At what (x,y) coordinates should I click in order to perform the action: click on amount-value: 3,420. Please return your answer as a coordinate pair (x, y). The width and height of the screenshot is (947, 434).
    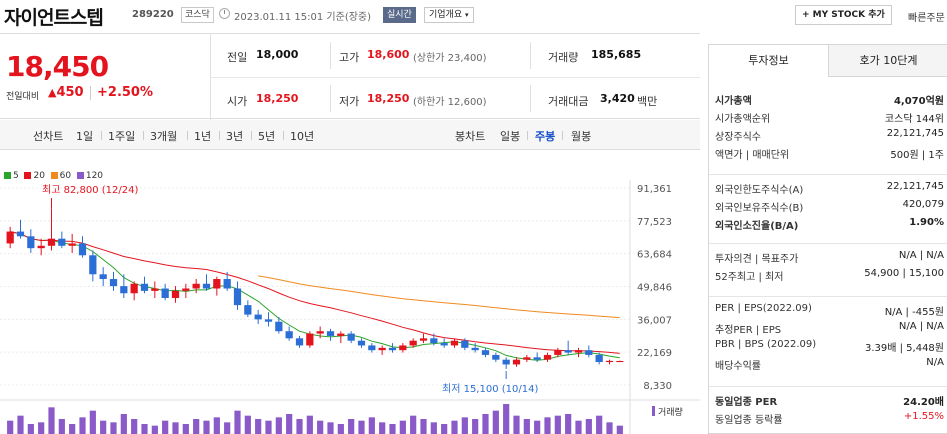
    Looking at the image, I should click on (617, 98).